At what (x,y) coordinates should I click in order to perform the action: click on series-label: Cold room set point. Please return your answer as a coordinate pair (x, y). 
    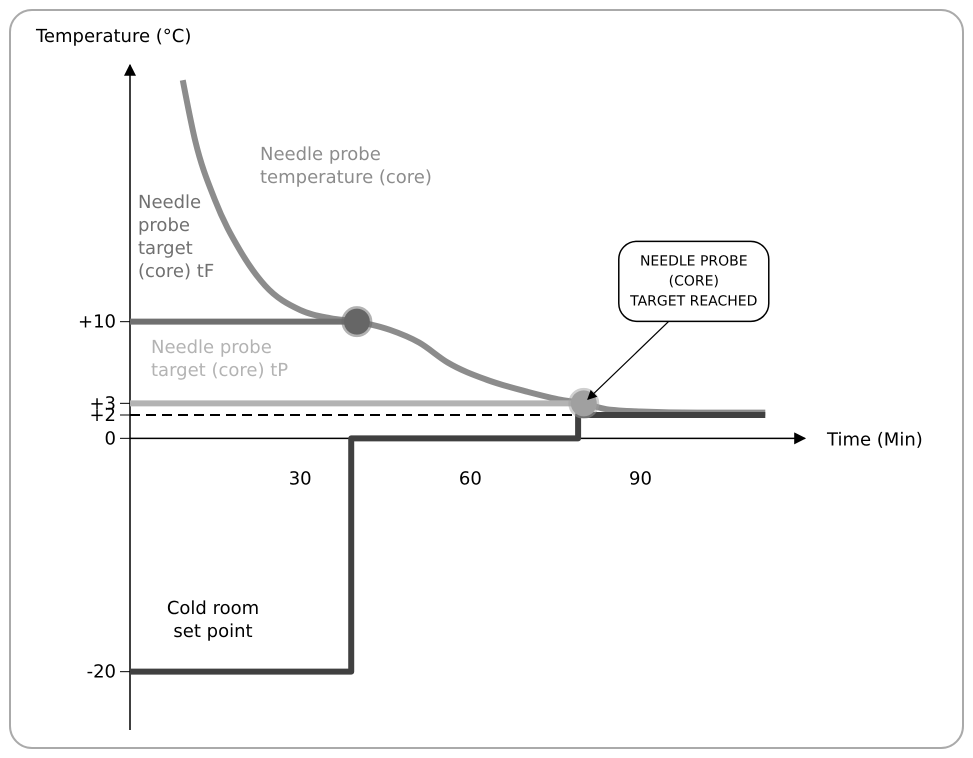
    Looking at the image, I should click on (213, 620).